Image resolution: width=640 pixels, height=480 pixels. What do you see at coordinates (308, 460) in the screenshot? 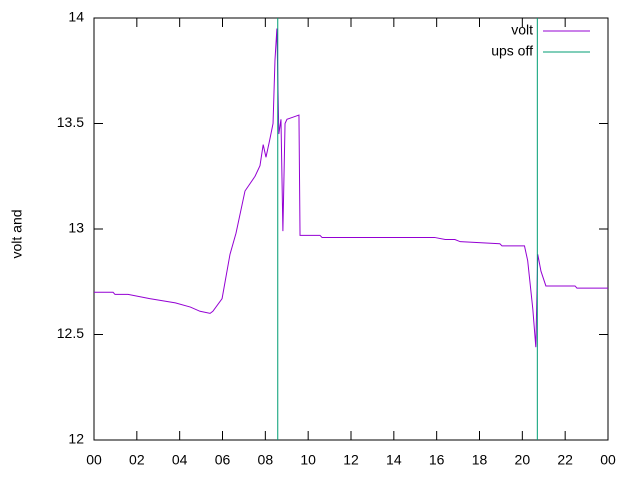
I see `x-tick-label: 10` at bounding box center [308, 460].